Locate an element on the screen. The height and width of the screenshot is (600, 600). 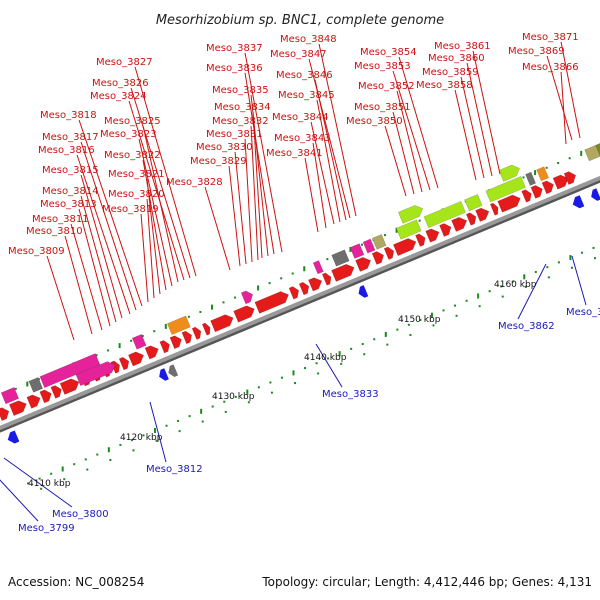
gene-label: Meso_3818 is located at coordinates (68, 115).